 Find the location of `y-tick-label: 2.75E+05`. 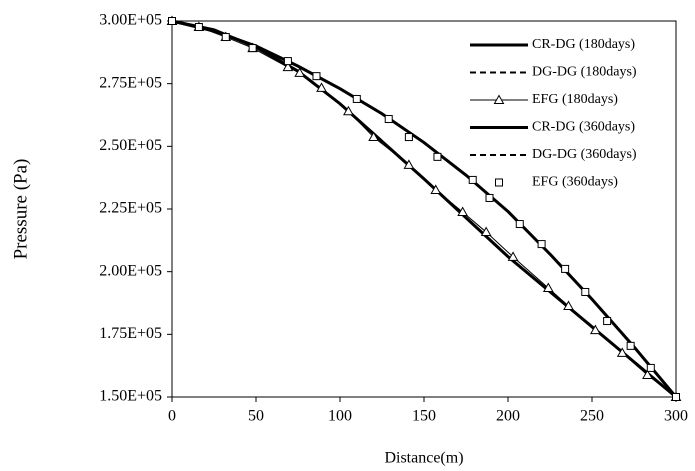

y-tick-label: 2.75E+05 is located at coordinates (130, 82).